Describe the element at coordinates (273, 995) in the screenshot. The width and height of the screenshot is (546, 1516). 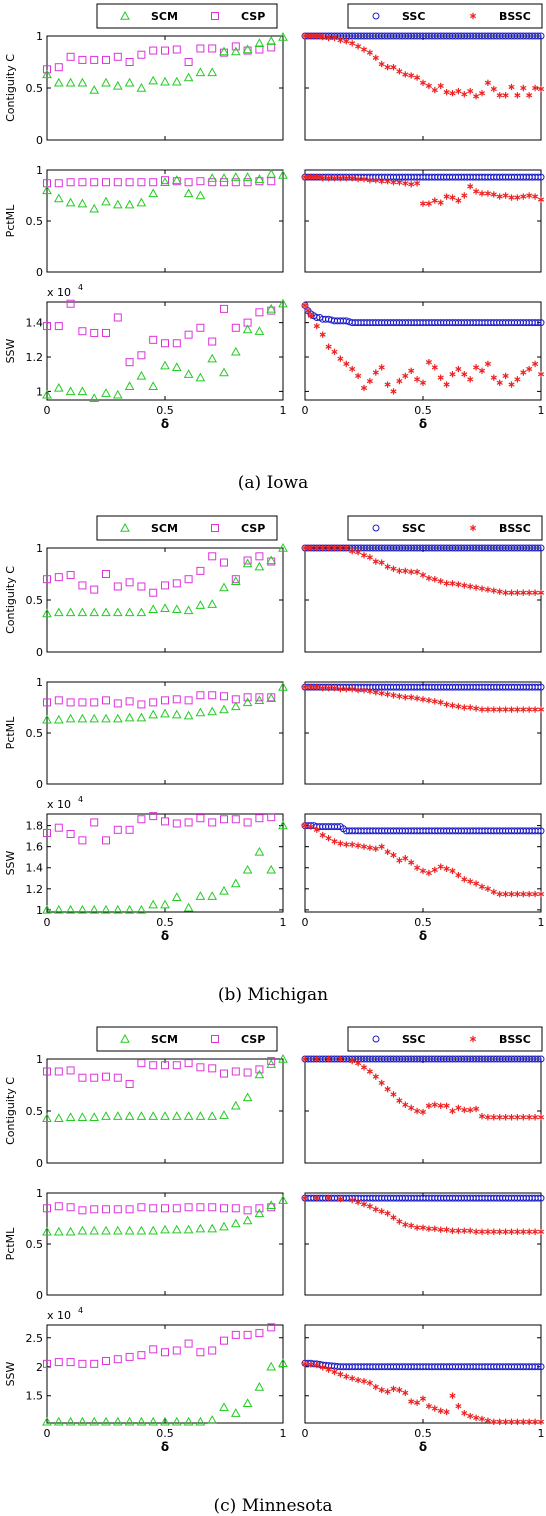
I see `figure-caption: (b) Michigan` at that location.